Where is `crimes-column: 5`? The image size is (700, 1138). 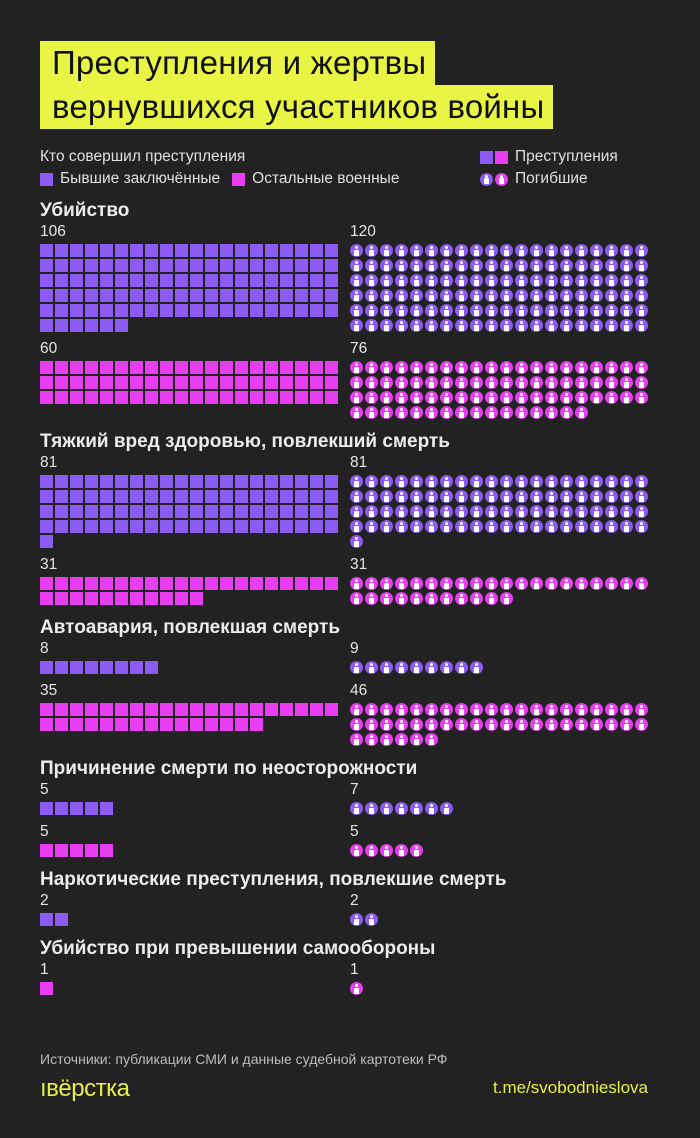 crimes-column: 5 is located at coordinates (195, 798).